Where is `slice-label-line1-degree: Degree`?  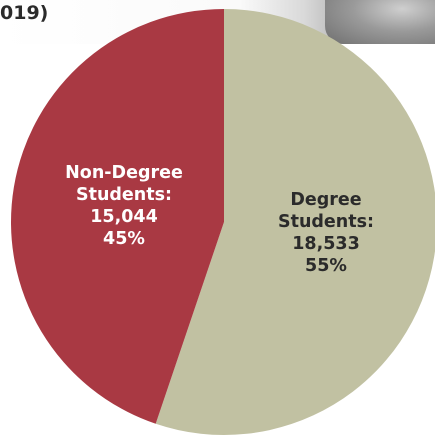
slice-label-line1-degree: Degree is located at coordinates (325, 200).